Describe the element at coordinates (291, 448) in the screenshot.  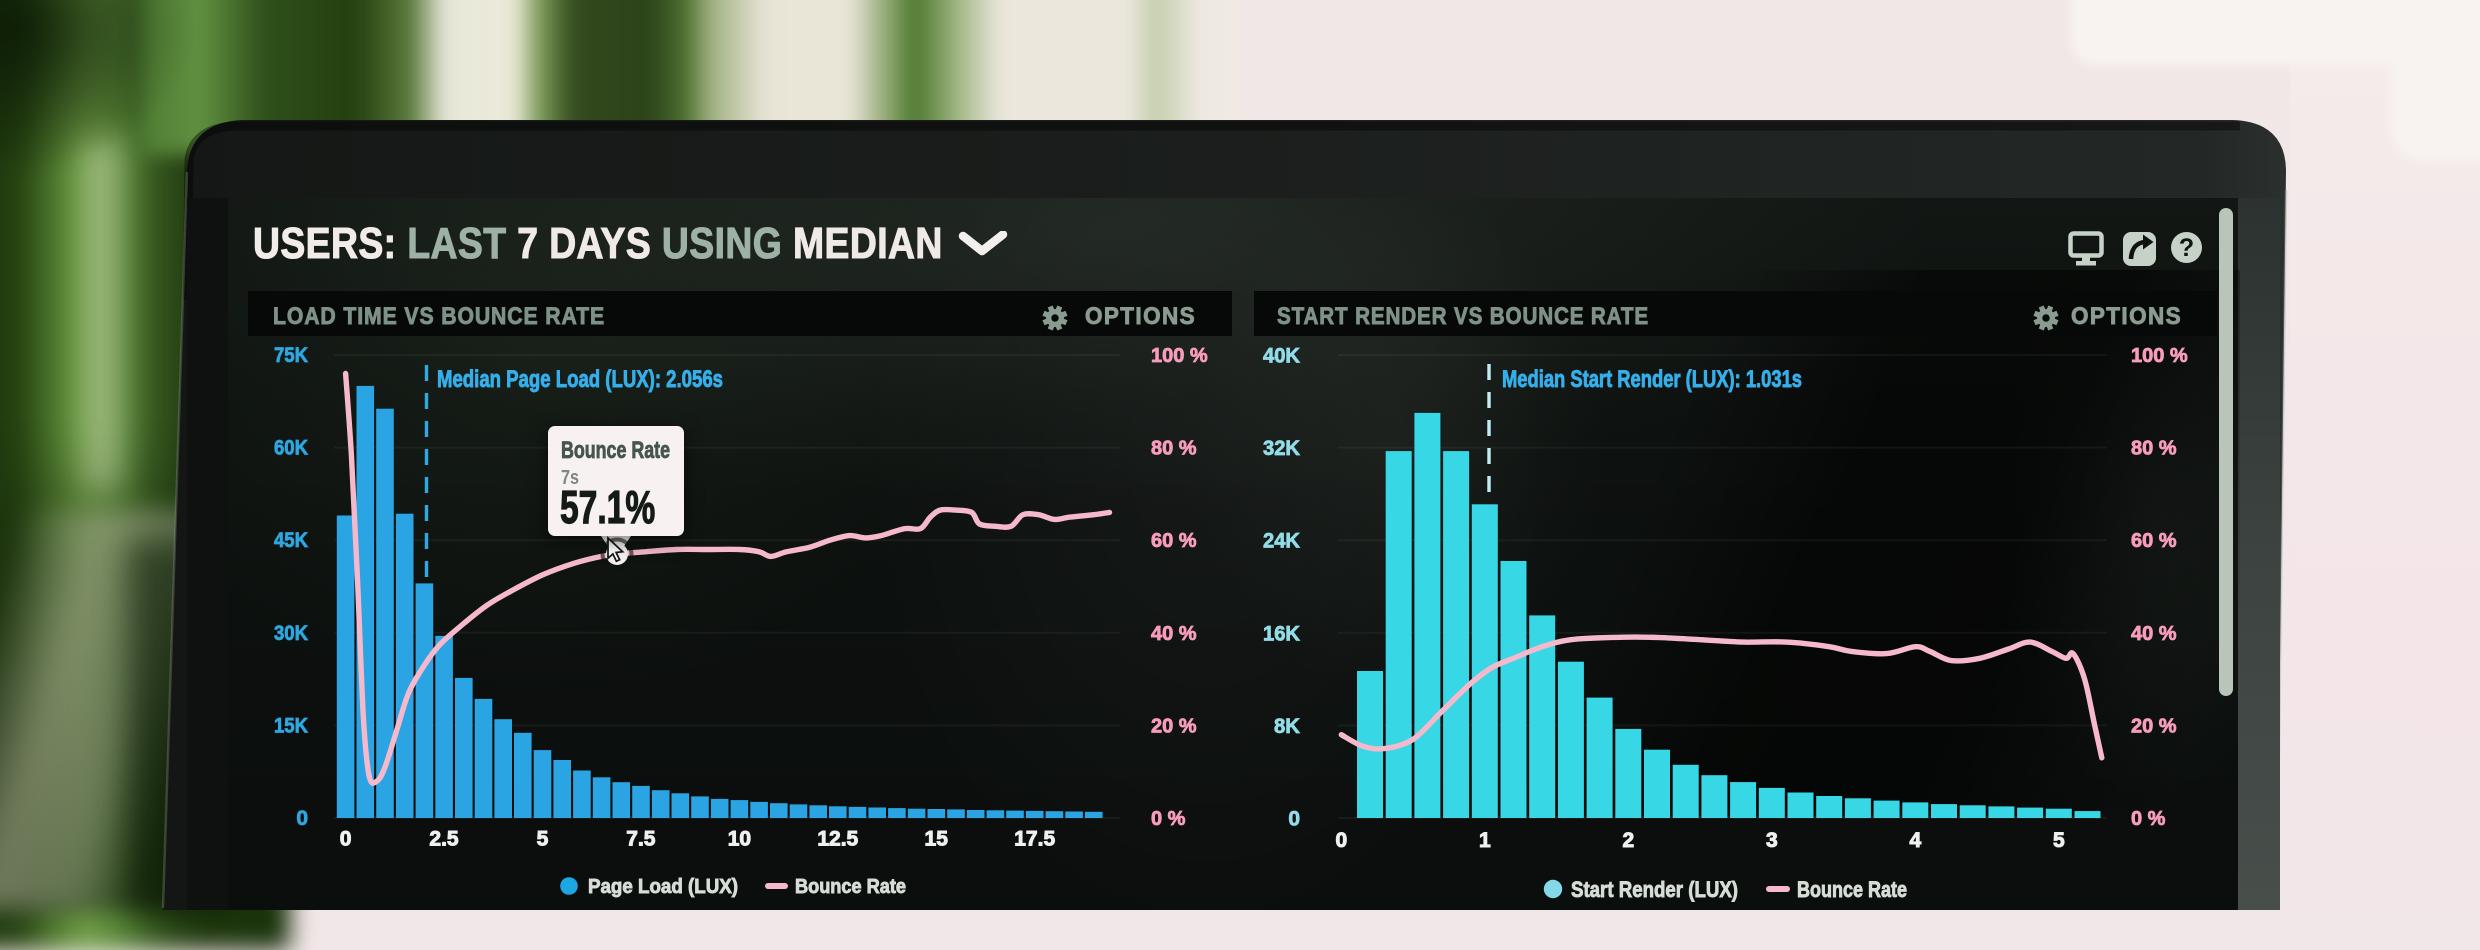
I see `svg-text: 60K` at that location.